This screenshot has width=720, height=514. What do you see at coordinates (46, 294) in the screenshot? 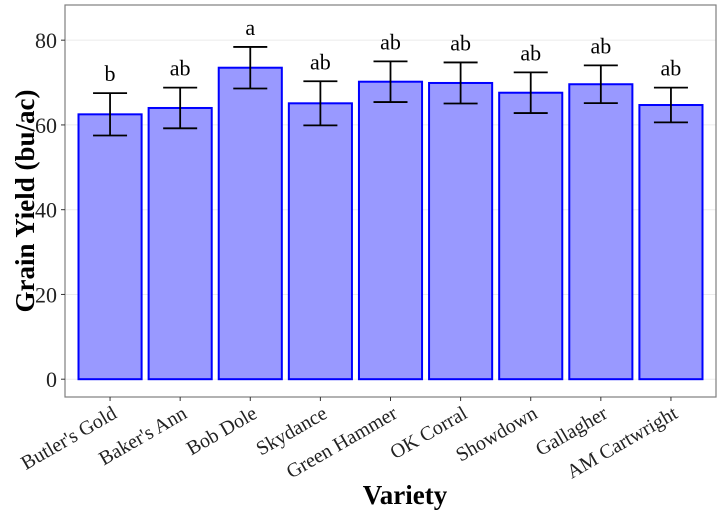
I see `y-tick-label: 20` at bounding box center [46, 294].